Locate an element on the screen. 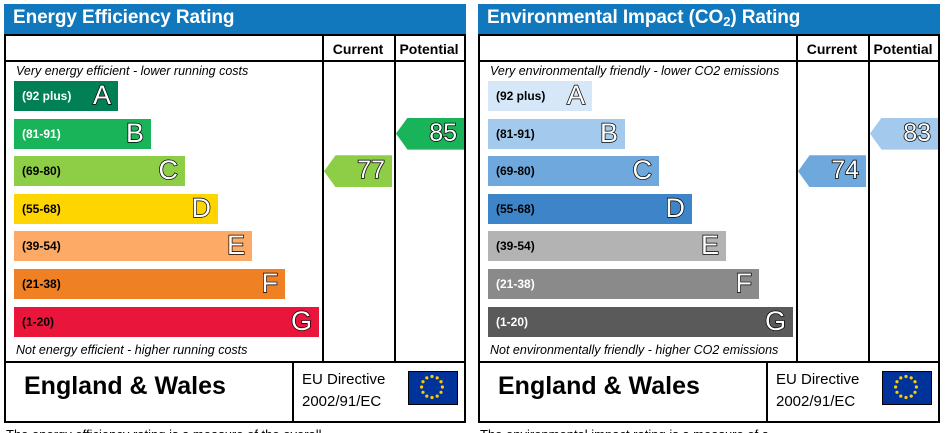  environmental-impact-header: Environmental Impact (CO2) Rating is located at coordinates (709, 19).